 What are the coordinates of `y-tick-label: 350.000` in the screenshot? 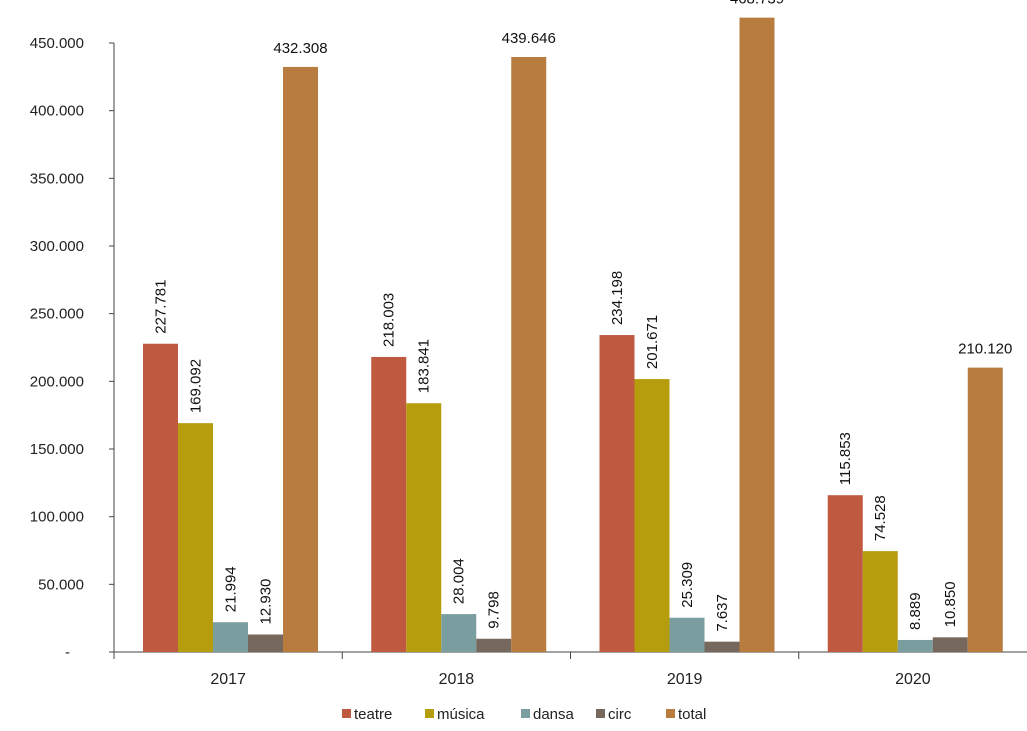 It's located at (57, 178).